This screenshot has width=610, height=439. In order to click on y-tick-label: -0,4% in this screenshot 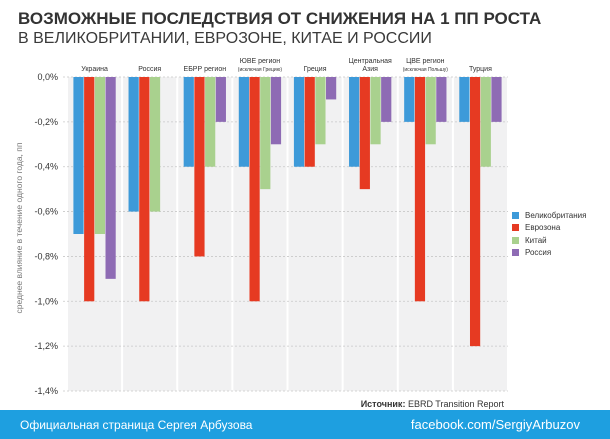, I will do `click(46, 167)`.